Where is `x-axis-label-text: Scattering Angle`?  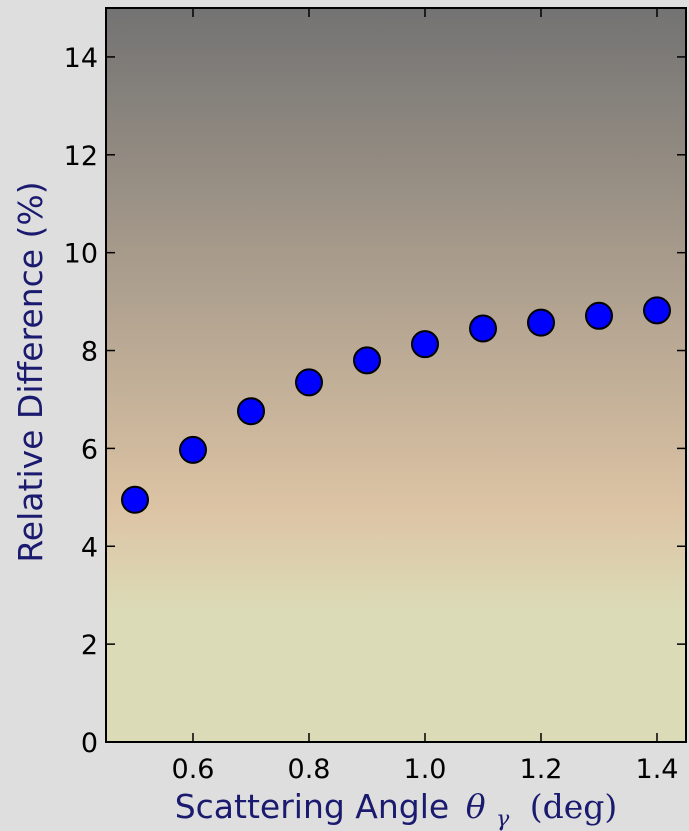 x-axis-label-text: Scattering Angle is located at coordinates (312, 806).